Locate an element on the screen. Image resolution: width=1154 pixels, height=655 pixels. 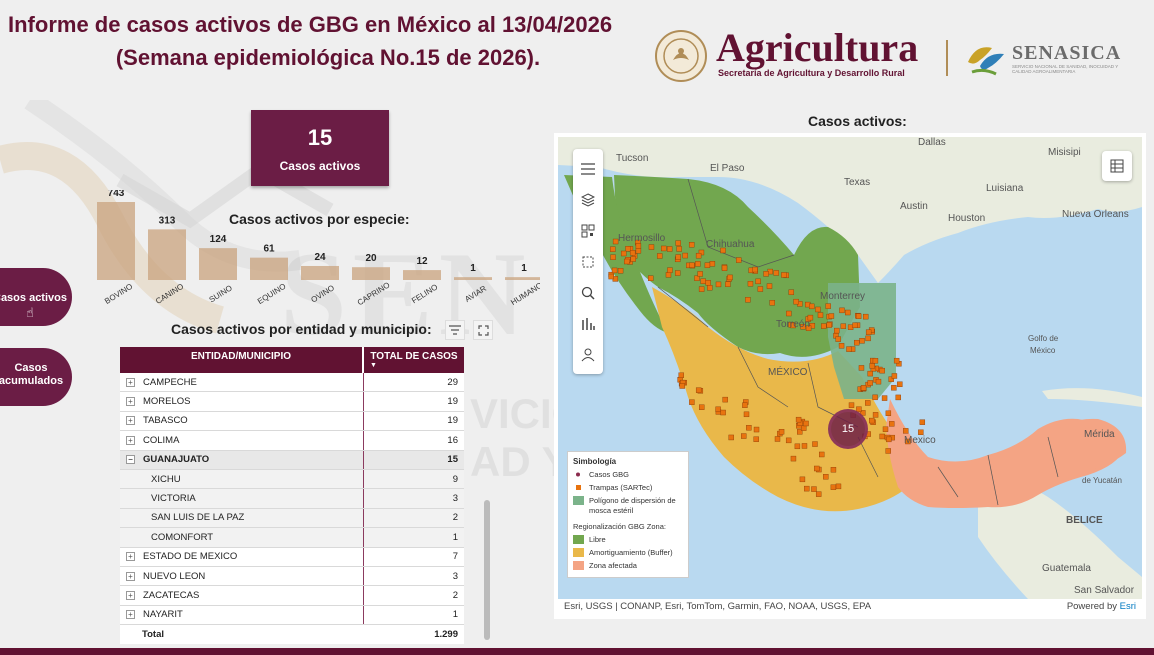
table-view-icon is located at coordinates (1117, 166).